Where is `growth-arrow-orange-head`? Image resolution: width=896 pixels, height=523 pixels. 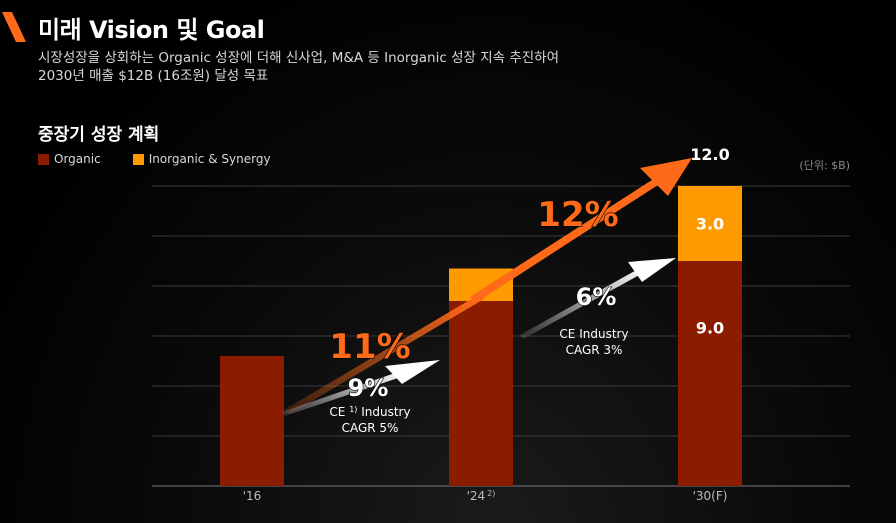 growth-arrow-orange-head is located at coordinates (666, 177).